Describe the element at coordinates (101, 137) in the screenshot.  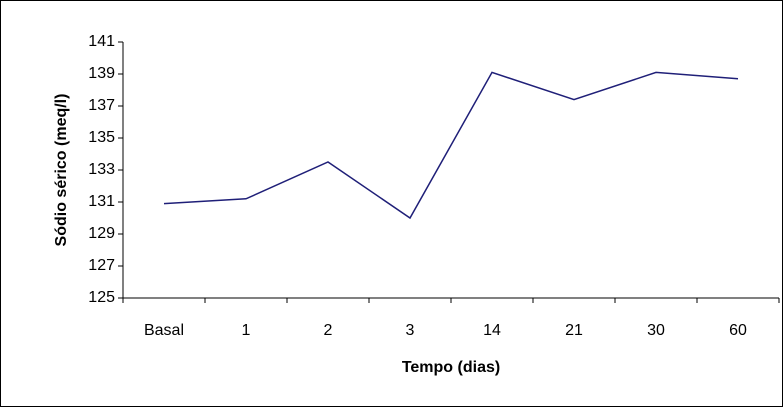
I see `y-tick-label: 135` at that location.